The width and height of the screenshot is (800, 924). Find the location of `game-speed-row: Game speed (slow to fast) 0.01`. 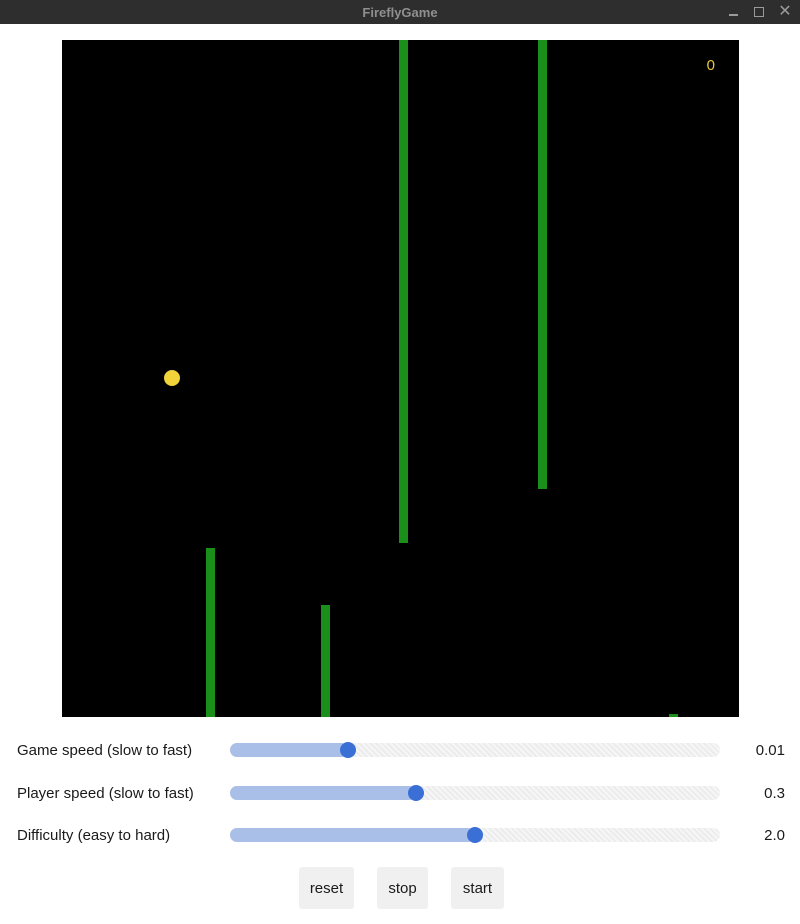

game-speed-row: Game speed (slow to fast) 0.01 is located at coordinates (400, 750).